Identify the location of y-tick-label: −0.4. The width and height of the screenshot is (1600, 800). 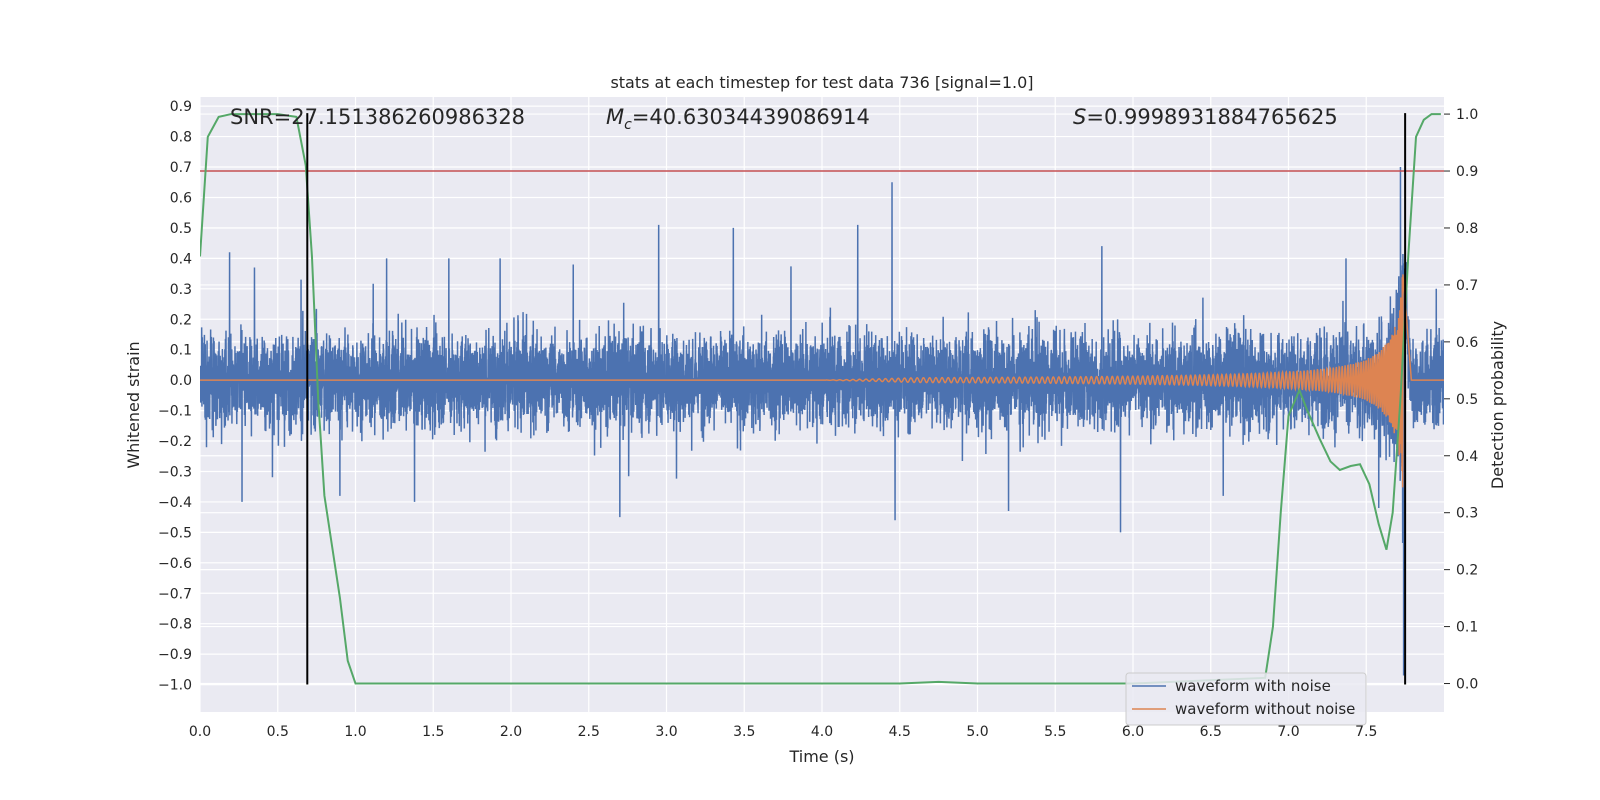
(175, 503).